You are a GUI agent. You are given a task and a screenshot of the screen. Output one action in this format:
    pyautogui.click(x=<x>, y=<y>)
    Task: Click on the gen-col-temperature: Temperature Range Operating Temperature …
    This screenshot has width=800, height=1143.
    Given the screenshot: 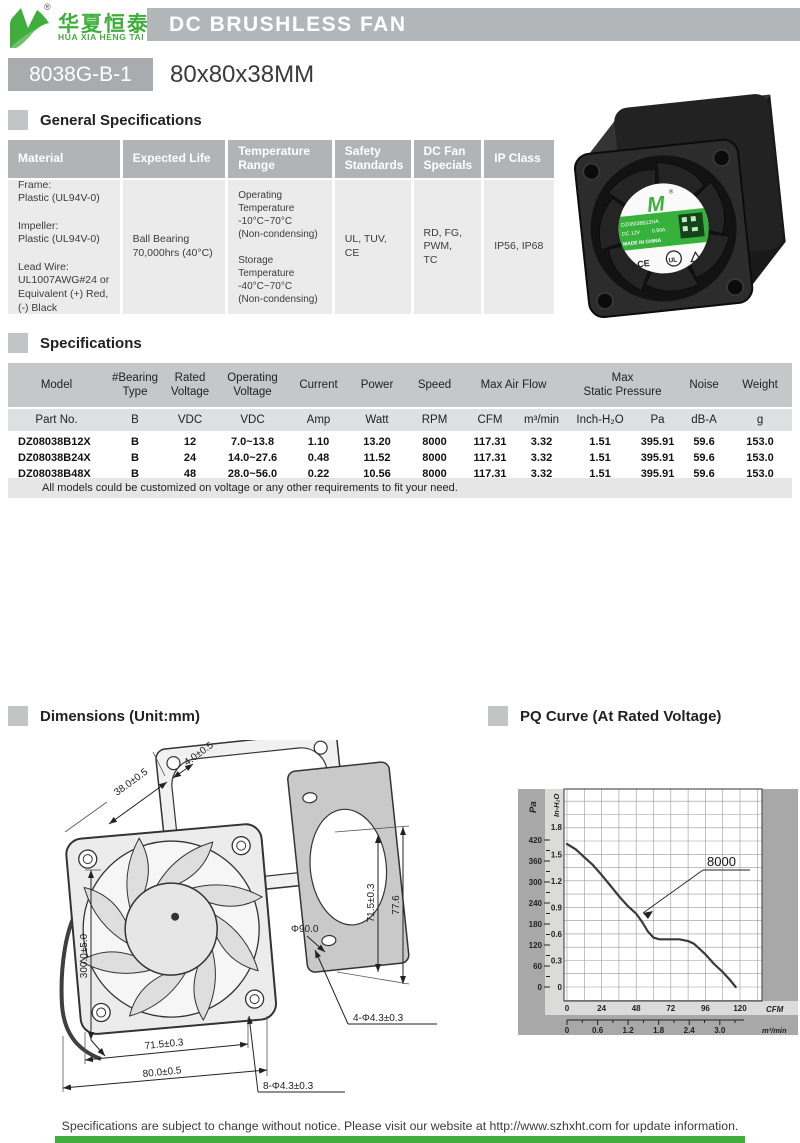 What is the action you would take?
    pyautogui.click(x=280, y=227)
    